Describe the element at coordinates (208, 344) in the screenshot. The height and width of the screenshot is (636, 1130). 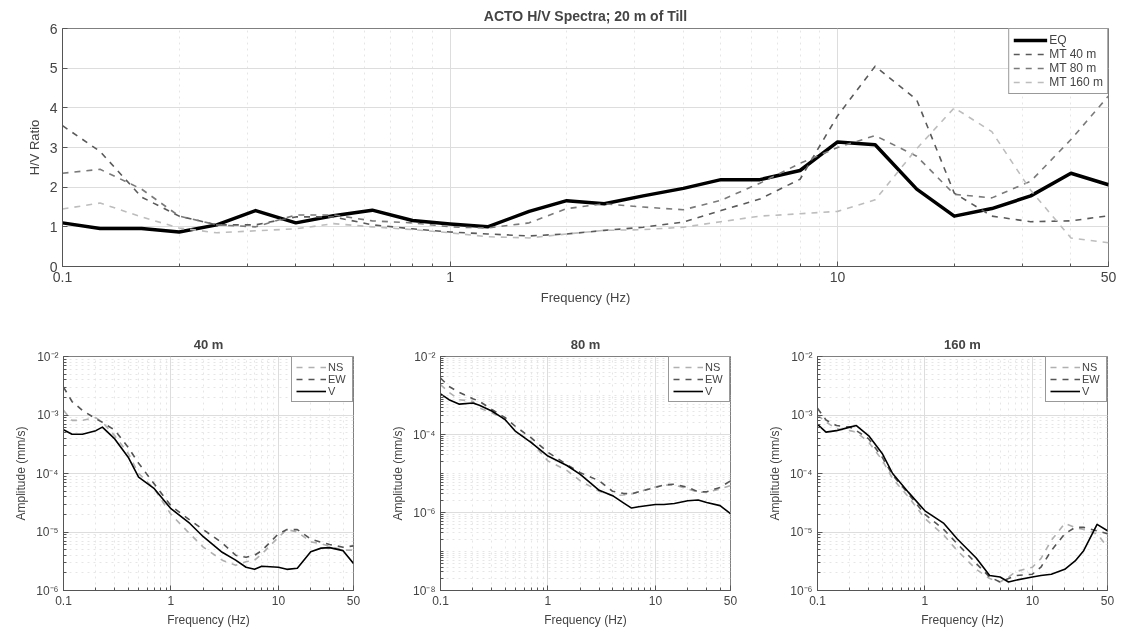
I see `chart-title: 40 m` at that location.